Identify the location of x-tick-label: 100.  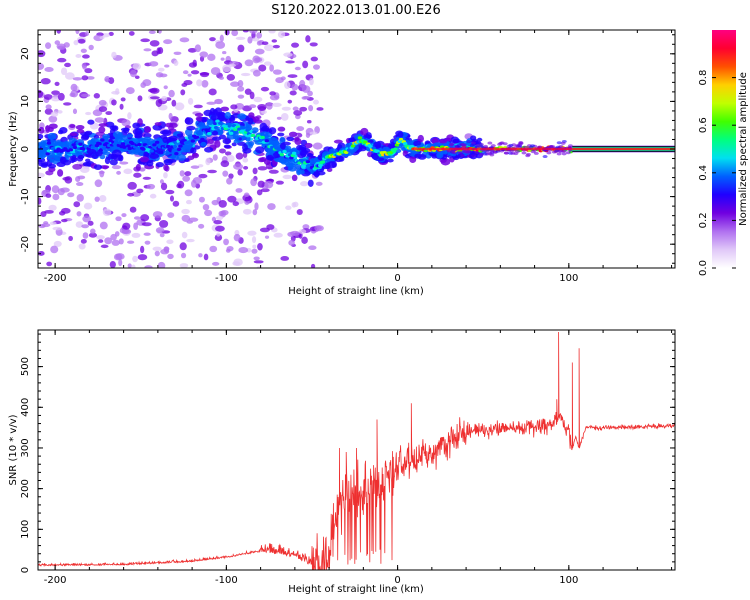
(568, 580).